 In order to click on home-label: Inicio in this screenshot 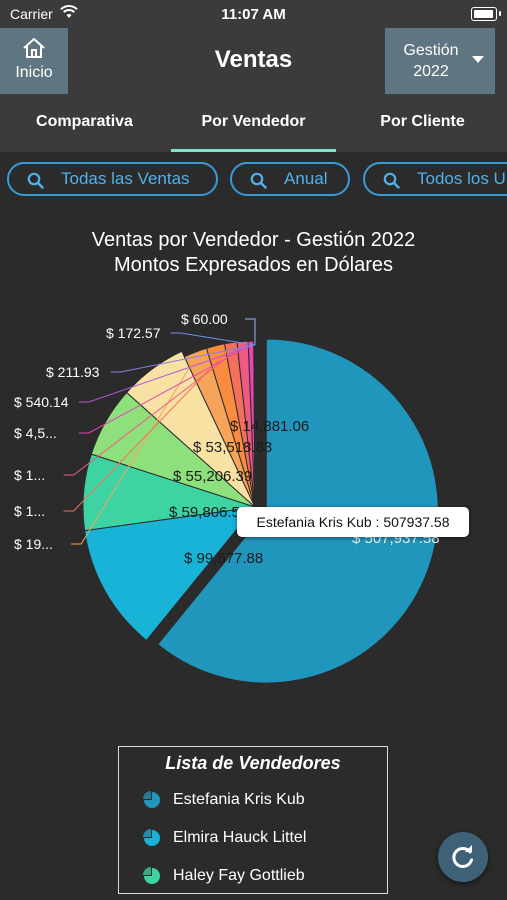, I will do `click(34, 72)`.